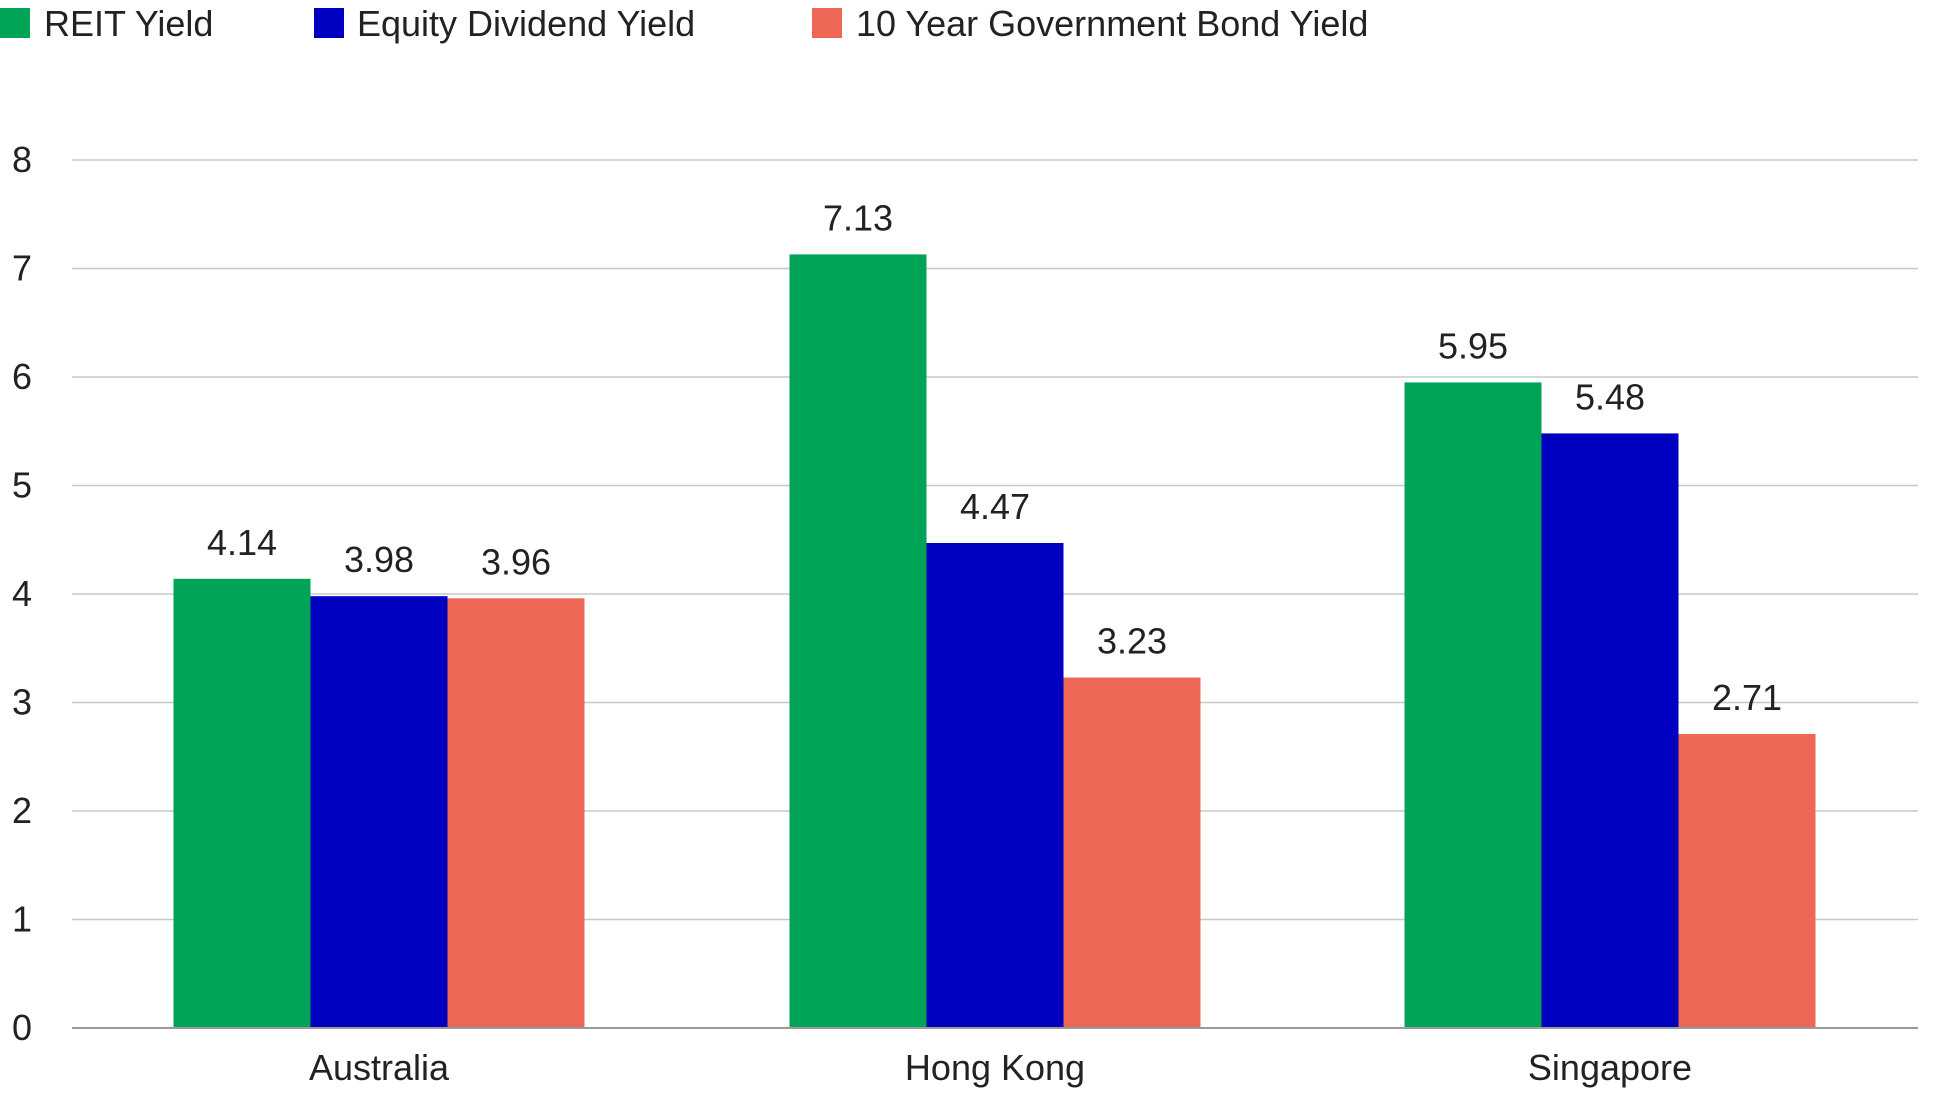 The image size is (1938, 1101). I want to click on data-label: 3.98, so click(379, 559).